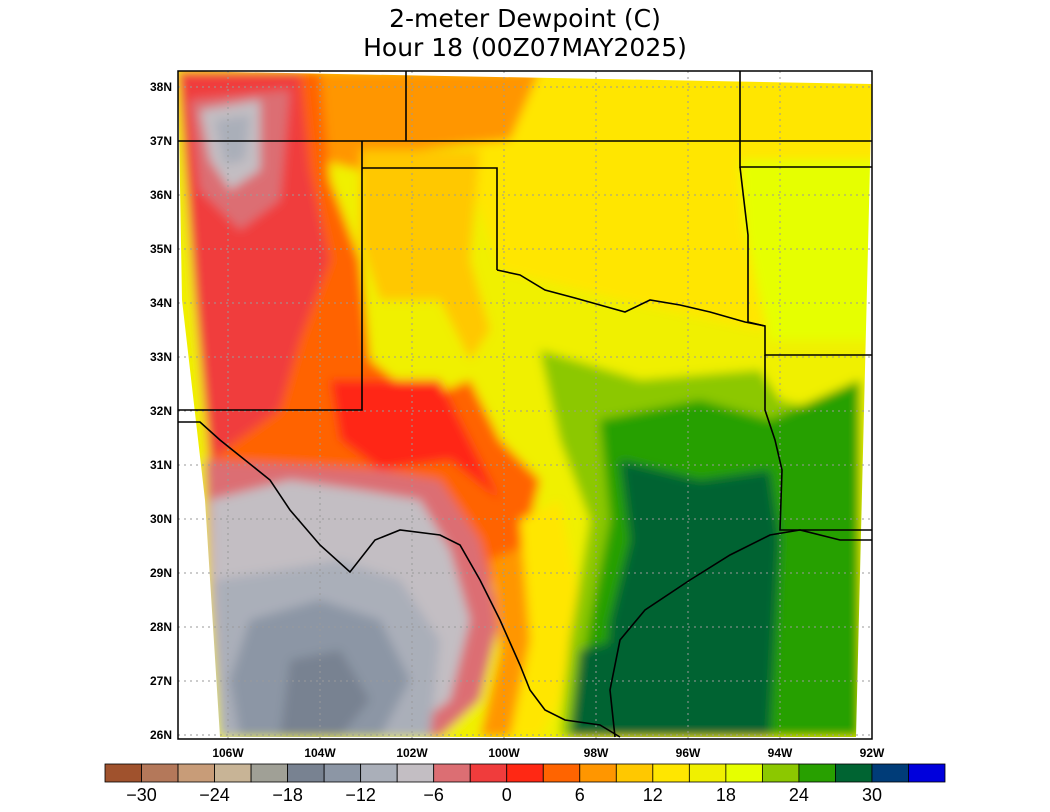 Image resolution: width=1050 pixels, height=812 pixels. I want to click on state-border-ar-la, so click(805, 261).